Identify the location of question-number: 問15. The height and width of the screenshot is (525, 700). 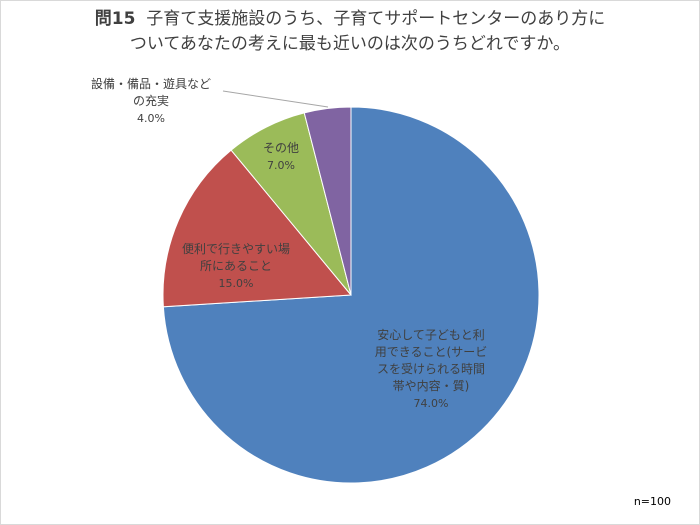
(115, 19).